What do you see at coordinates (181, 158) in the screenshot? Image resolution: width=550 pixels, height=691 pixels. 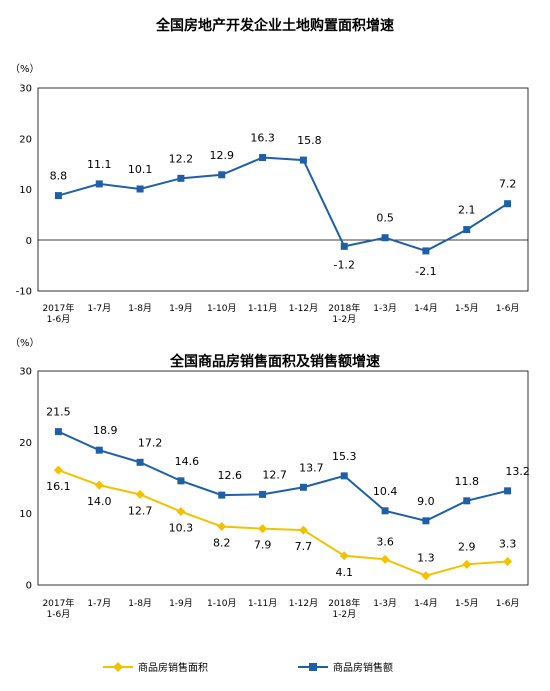 I see `data-label: 12.2` at bounding box center [181, 158].